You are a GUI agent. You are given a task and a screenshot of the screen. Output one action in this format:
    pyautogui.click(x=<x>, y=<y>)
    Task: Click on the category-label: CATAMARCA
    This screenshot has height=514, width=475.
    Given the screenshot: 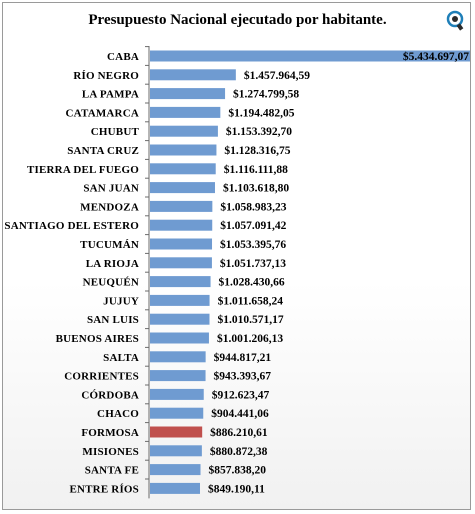 What is the action you would take?
    pyautogui.click(x=103, y=113)
    